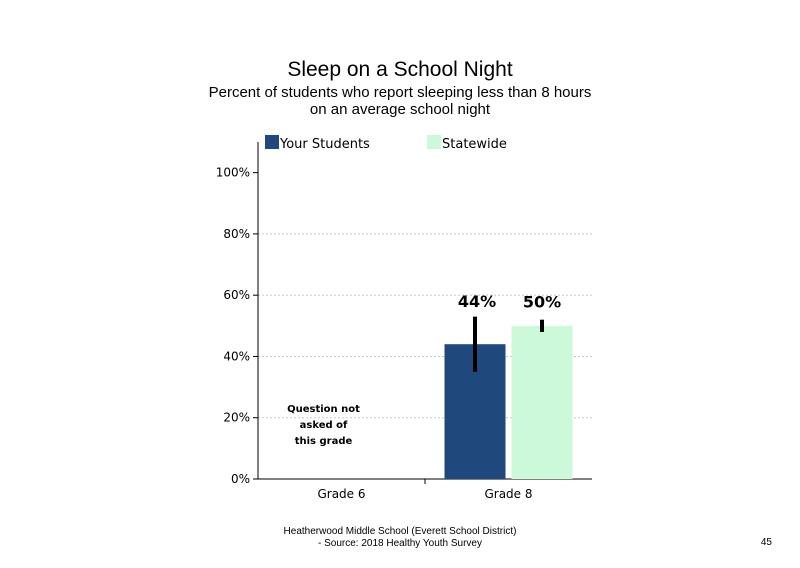 The width and height of the screenshot is (800, 568). What do you see at coordinates (542, 402) in the screenshot?
I see `bar` at bounding box center [542, 402].